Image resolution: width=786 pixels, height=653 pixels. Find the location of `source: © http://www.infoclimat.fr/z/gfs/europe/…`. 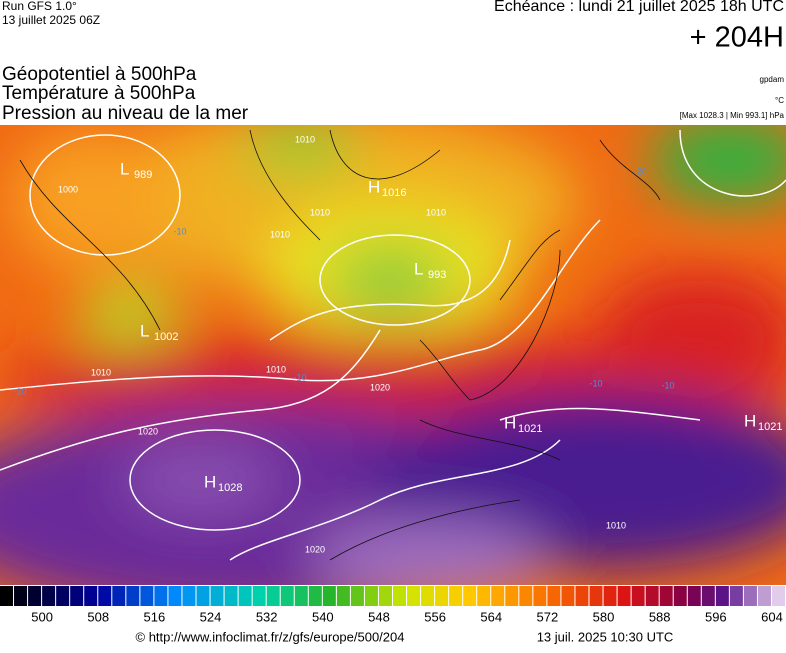

source: © http://www.infoclimat.fr/z/gfs/europe/… is located at coordinates (270, 636).